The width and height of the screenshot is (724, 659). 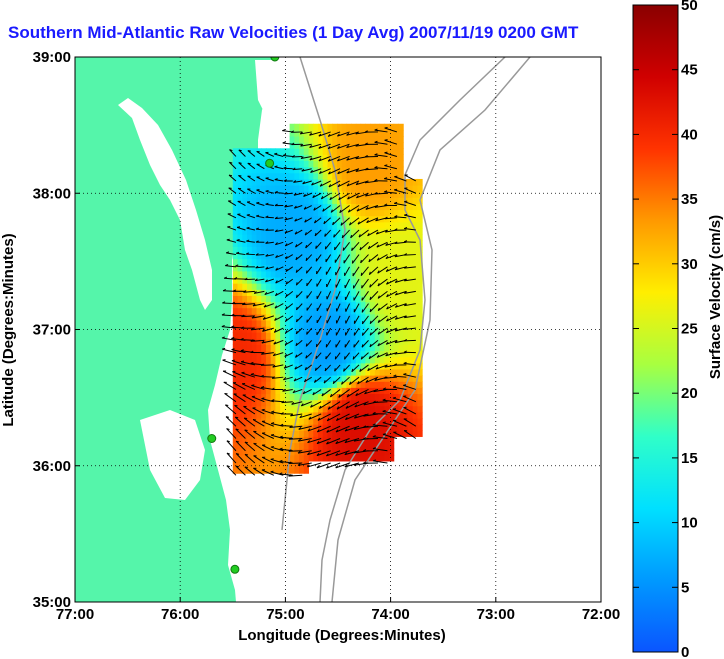 What do you see at coordinates (319, 301) in the screenshot?
I see `velocity-vectors` at bounding box center [319, 301].